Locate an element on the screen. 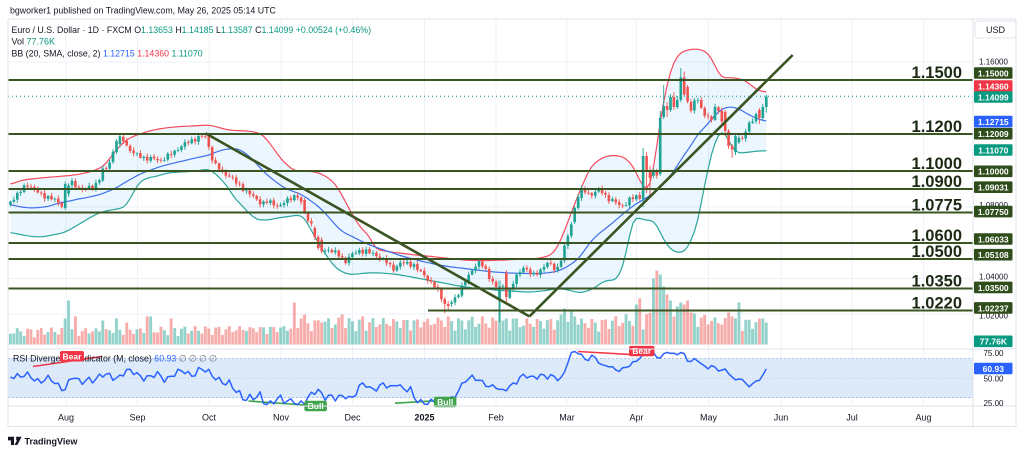 The width and height of the screenshot is (1024, 458). svg-text: 1.16000 is located at coordinates (993, 62).